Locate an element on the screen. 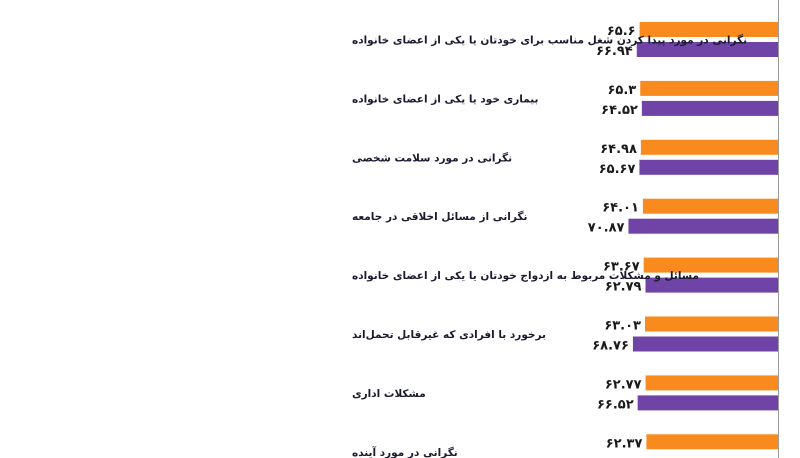 The width and height of the screenshot is (800, 458). data-label: ۶۴.۹۸ is located at coordinates (618, 149).